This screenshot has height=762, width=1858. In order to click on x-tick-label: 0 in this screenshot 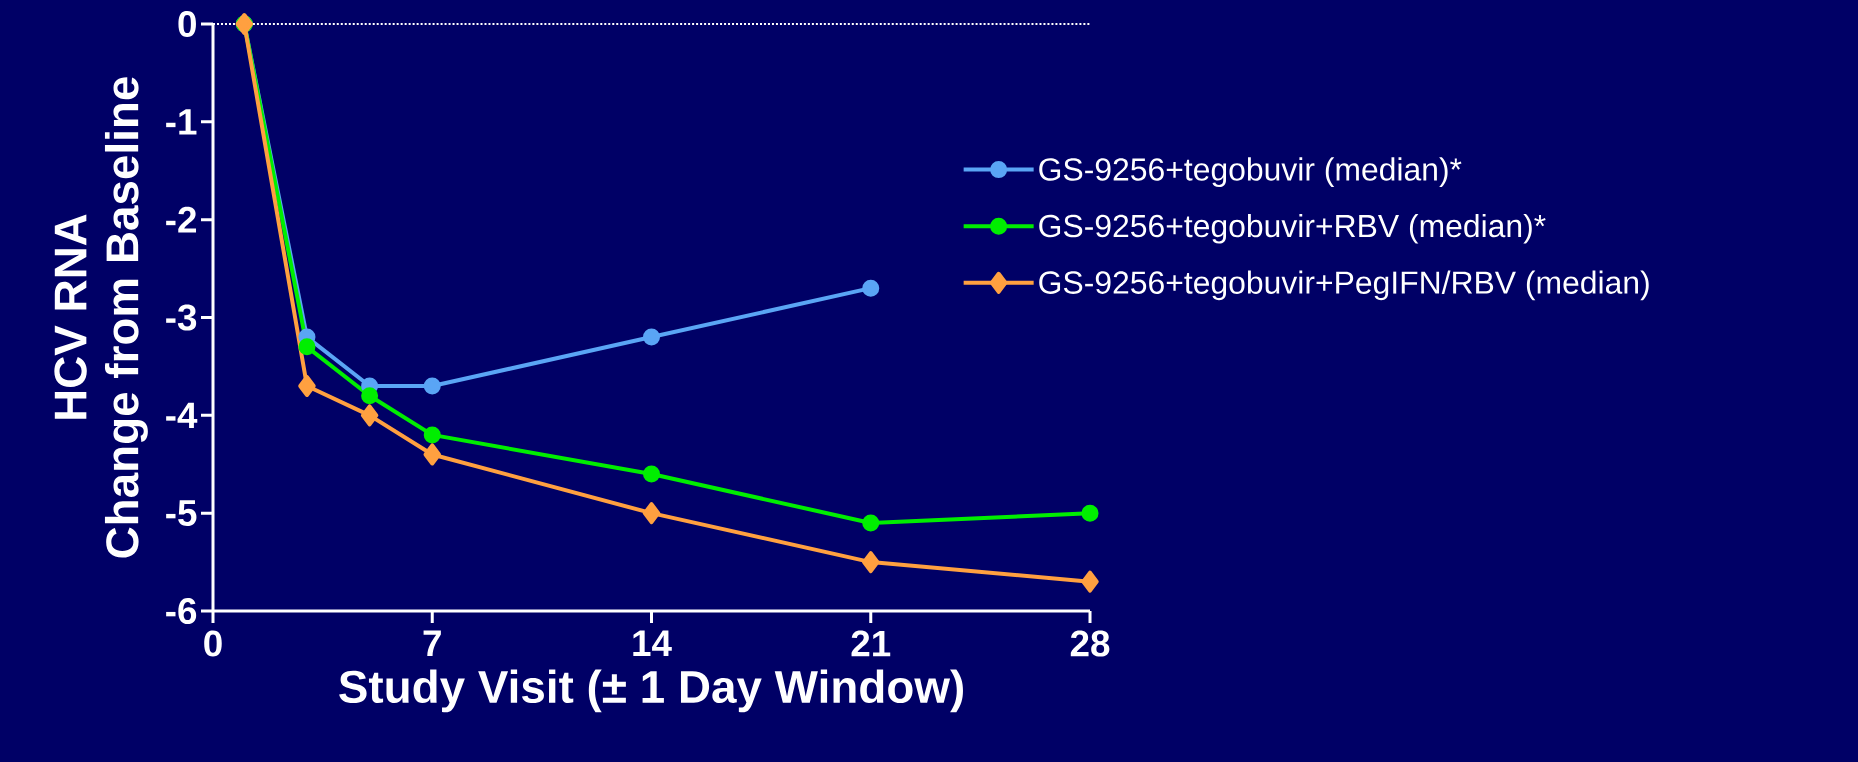, I will do `click(213, 643)`.